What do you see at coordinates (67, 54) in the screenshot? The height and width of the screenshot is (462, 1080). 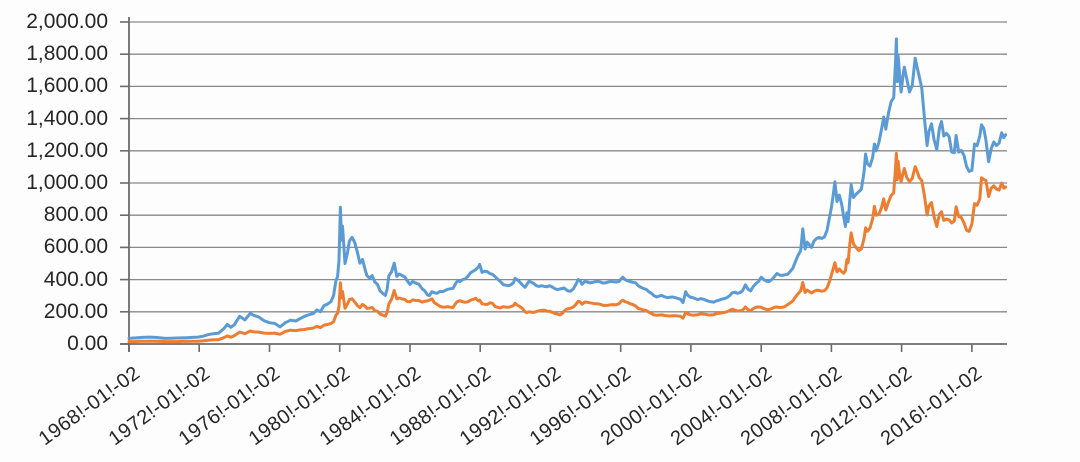 I see `y-tick-label: 1,800.00` at bounding box center [67, 54].